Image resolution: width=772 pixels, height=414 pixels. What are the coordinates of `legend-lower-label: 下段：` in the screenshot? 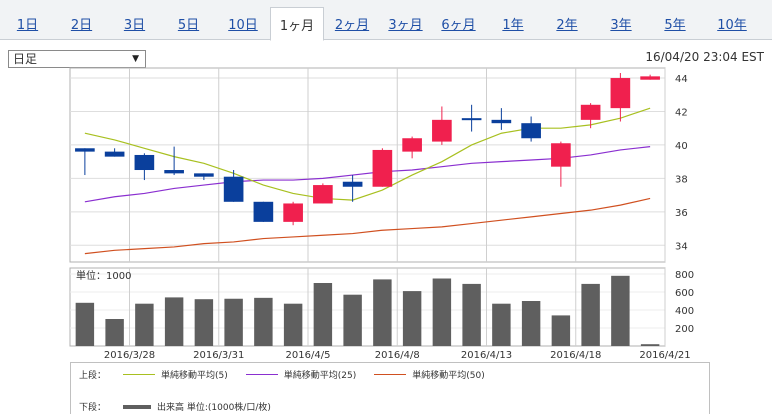 It's located at (93, 408).